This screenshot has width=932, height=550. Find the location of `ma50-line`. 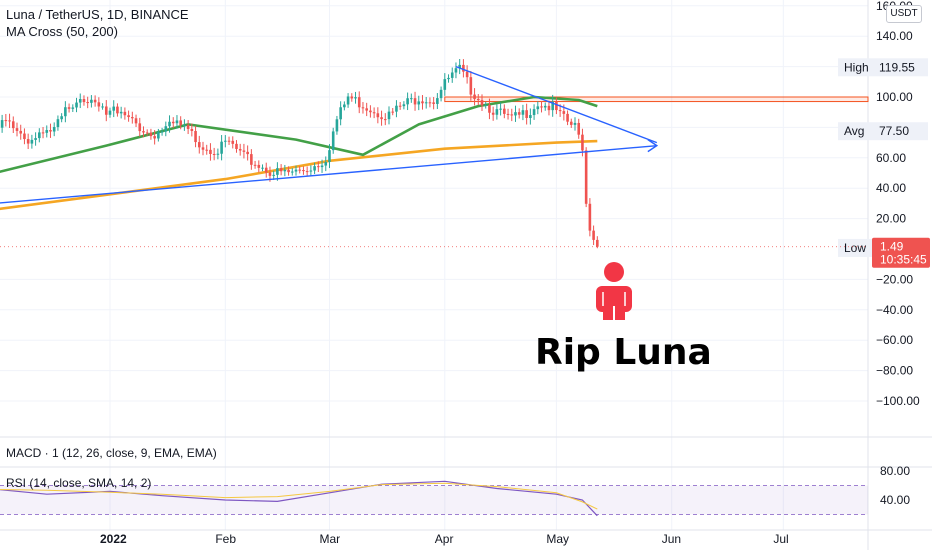

ma50-line is located at coordinates (299, 134).